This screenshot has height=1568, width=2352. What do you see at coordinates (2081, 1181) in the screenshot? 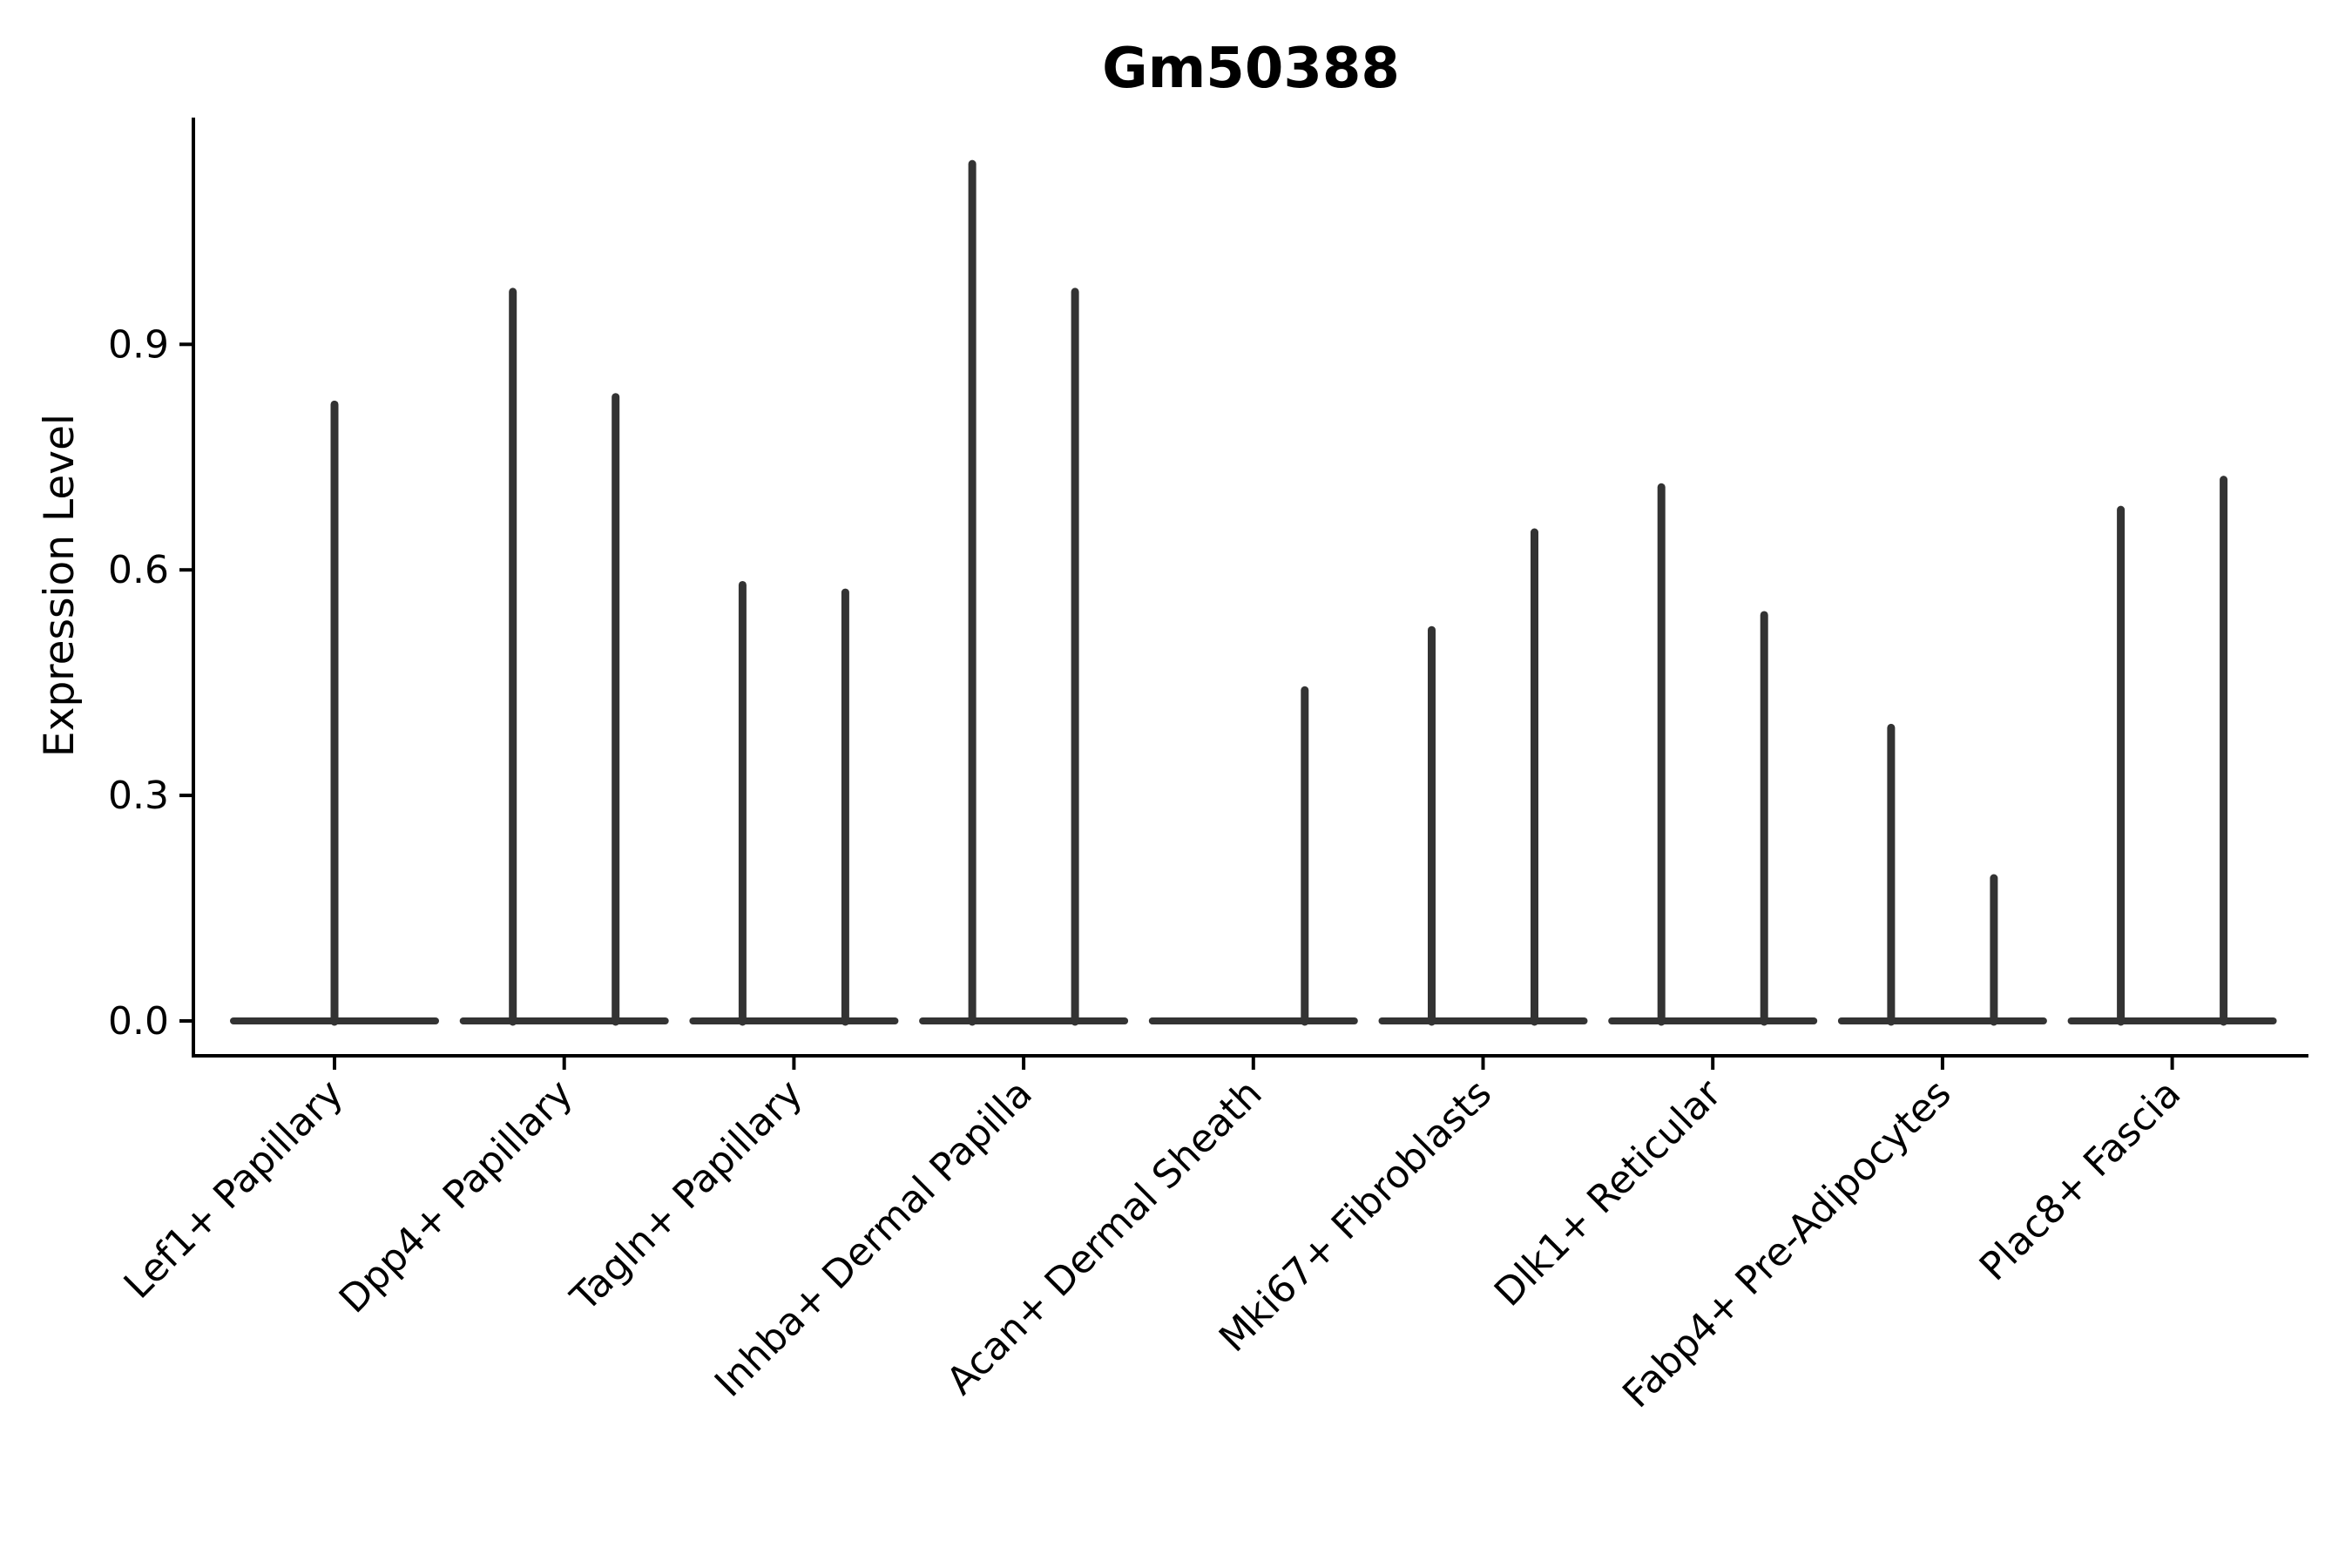
I see `x-tick-label: Plac8+ Fascia` at bounding box center [2081, 1181].